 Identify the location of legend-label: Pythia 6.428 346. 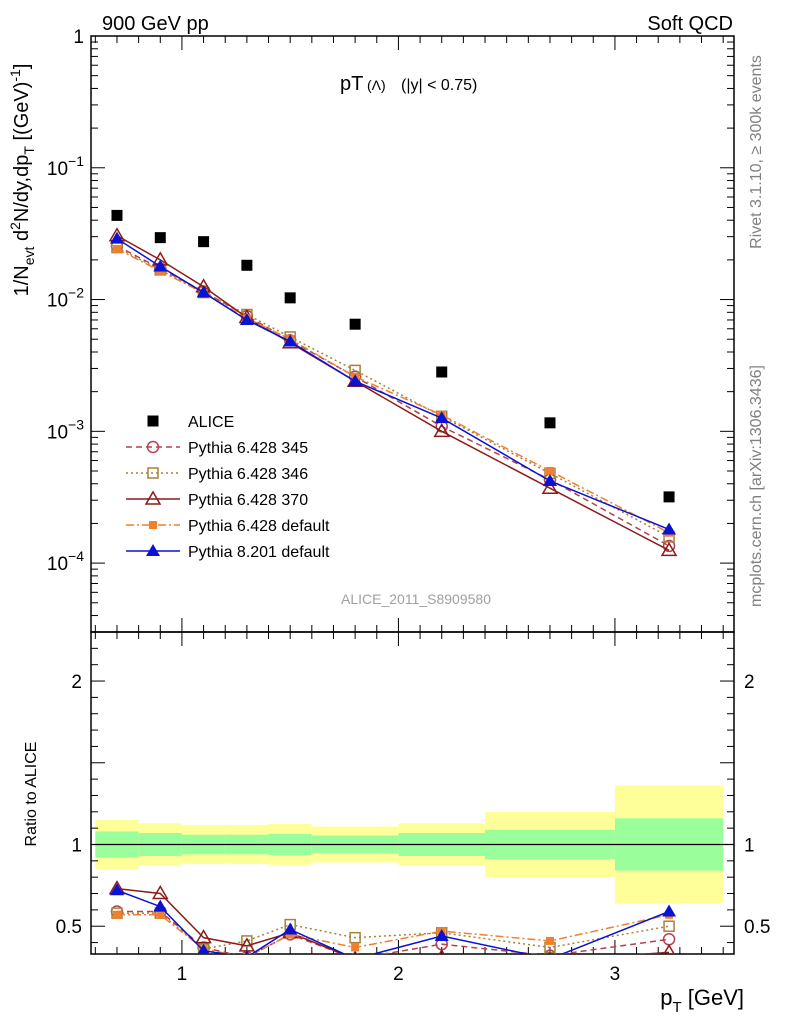
(248, 474).